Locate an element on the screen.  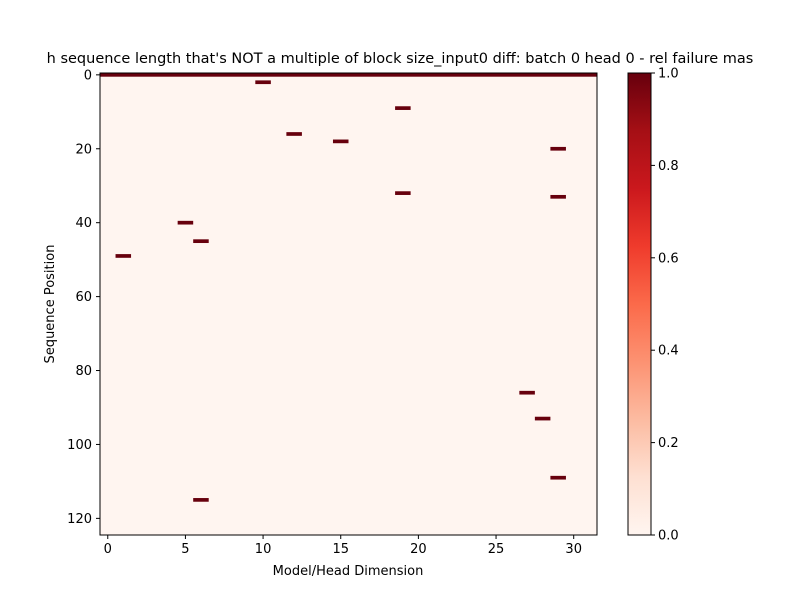
y-tick-label: 0 is located at coordinates (88, 75).